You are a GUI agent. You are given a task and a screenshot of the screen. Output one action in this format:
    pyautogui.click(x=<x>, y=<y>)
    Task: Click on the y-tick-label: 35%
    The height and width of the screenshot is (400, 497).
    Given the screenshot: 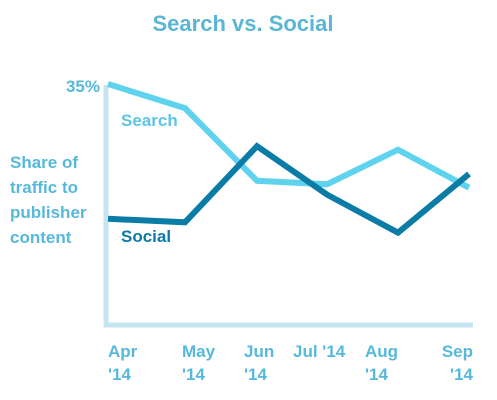 What is the action you would take?
    pyautogui.click(x=83, y=86)
    